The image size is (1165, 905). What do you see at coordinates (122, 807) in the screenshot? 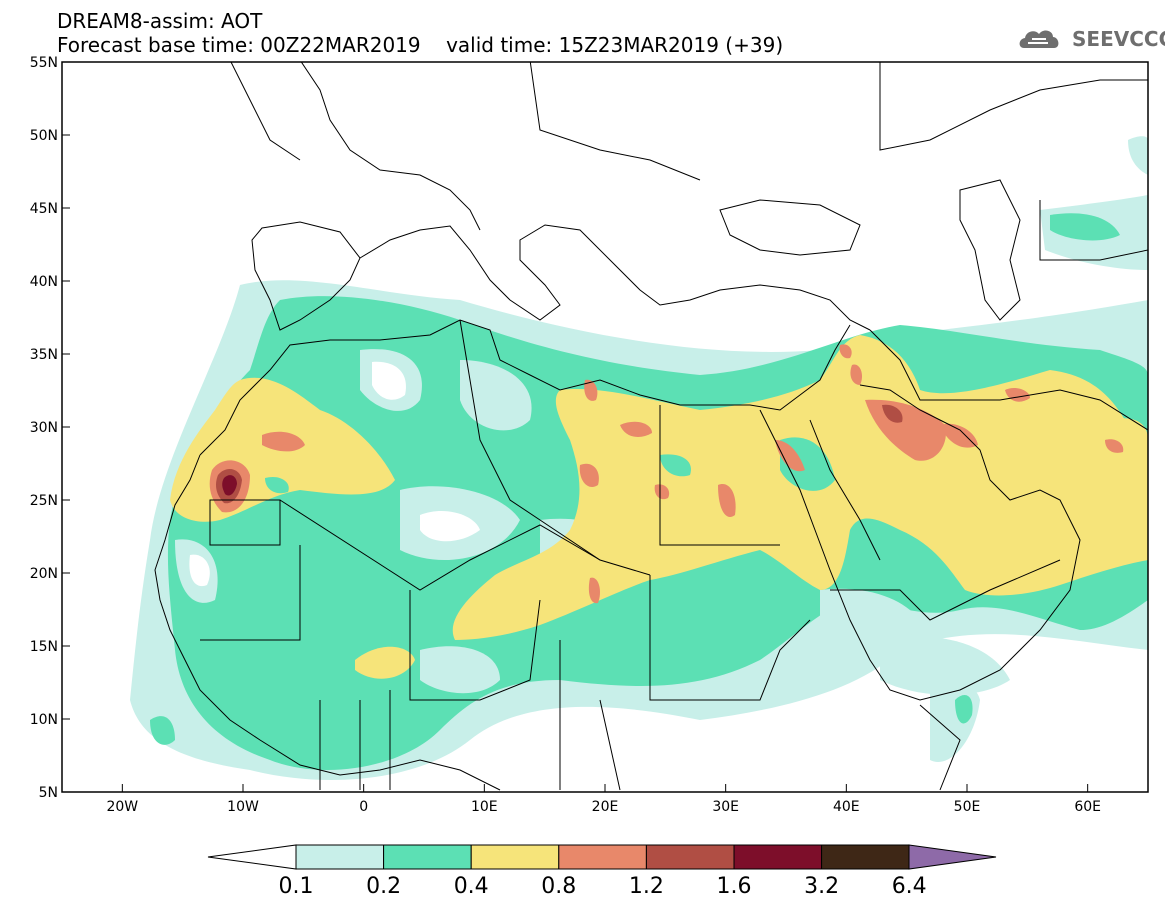
I see `lon-tick-label: 20W` at bounding box center [122, 807].